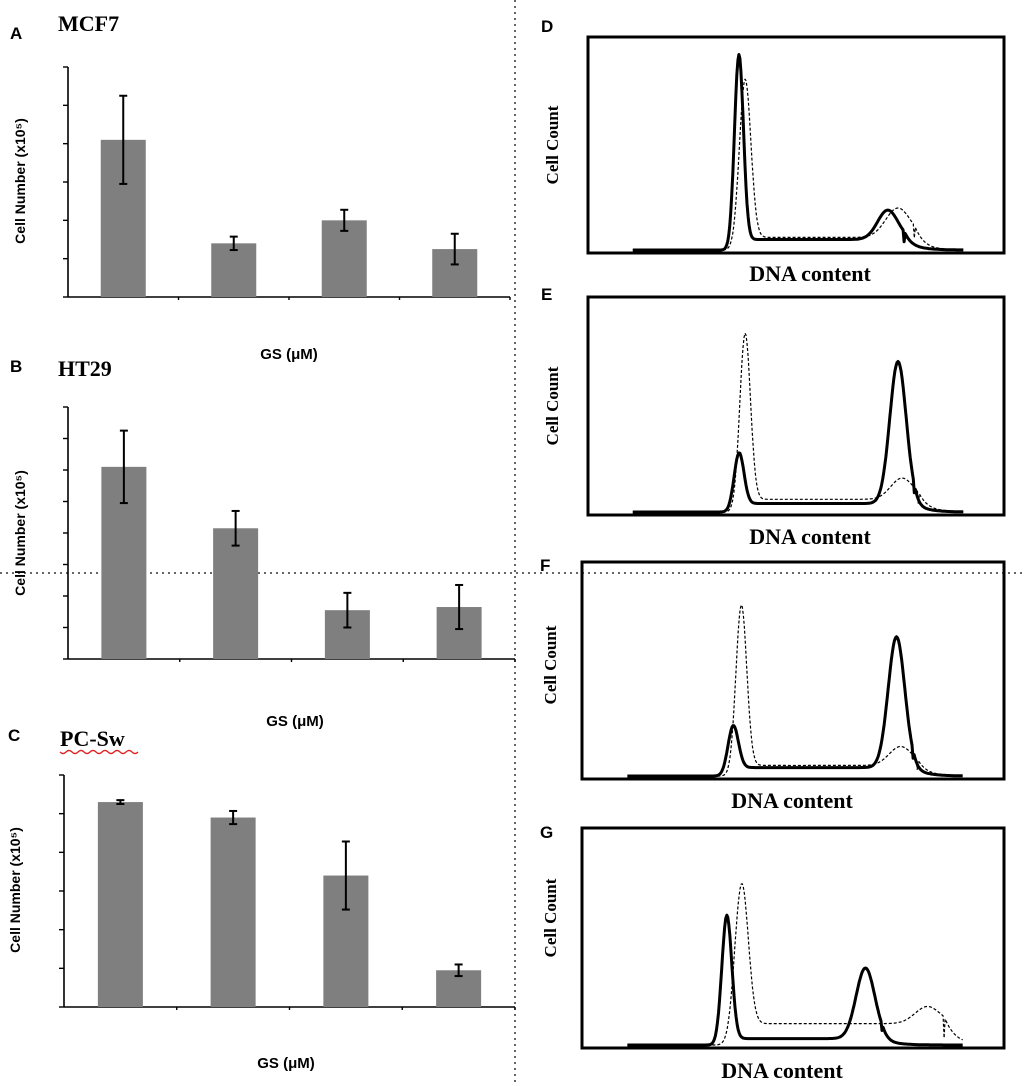 This screenshot has width=1024, height=1086. I want to click on panel-letter-d: D, so click(547, 26).